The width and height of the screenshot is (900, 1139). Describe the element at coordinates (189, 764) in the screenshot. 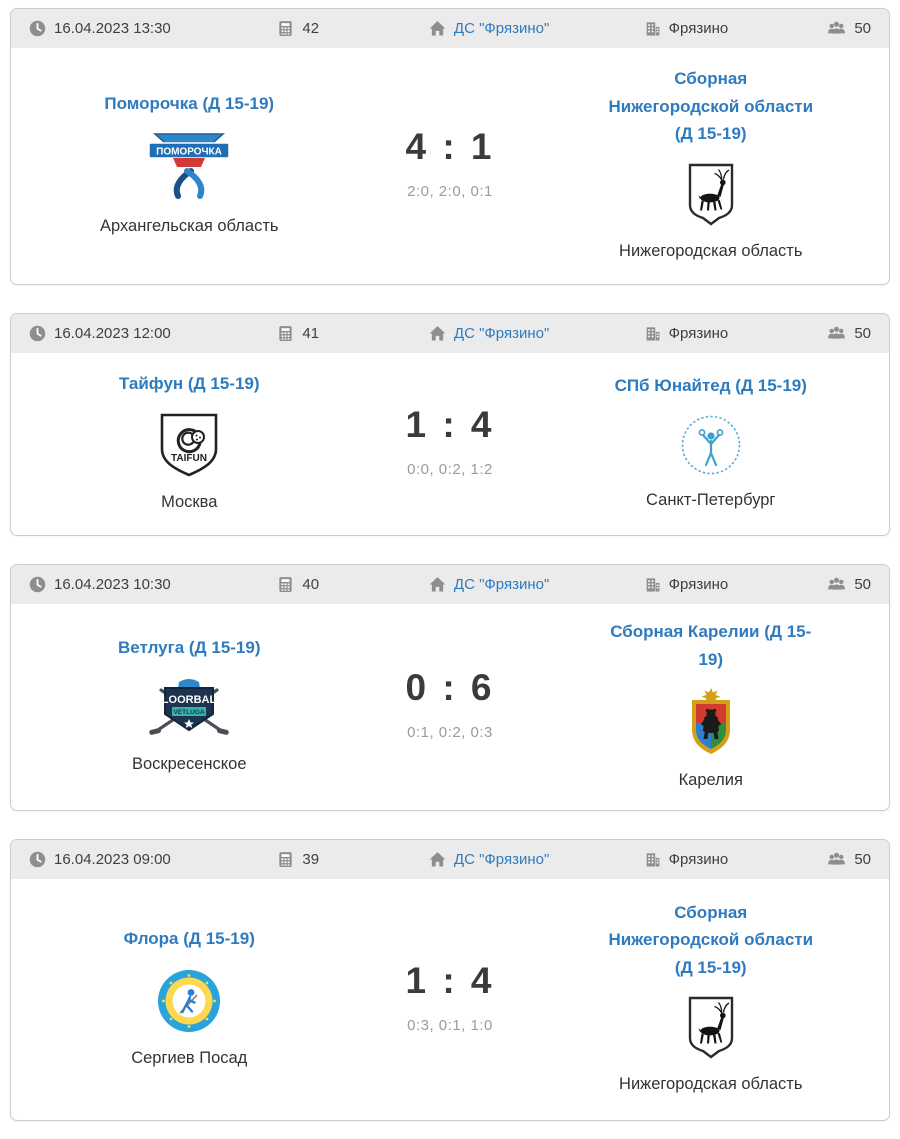

I see `home-team-region: Воскресенское` at that location.